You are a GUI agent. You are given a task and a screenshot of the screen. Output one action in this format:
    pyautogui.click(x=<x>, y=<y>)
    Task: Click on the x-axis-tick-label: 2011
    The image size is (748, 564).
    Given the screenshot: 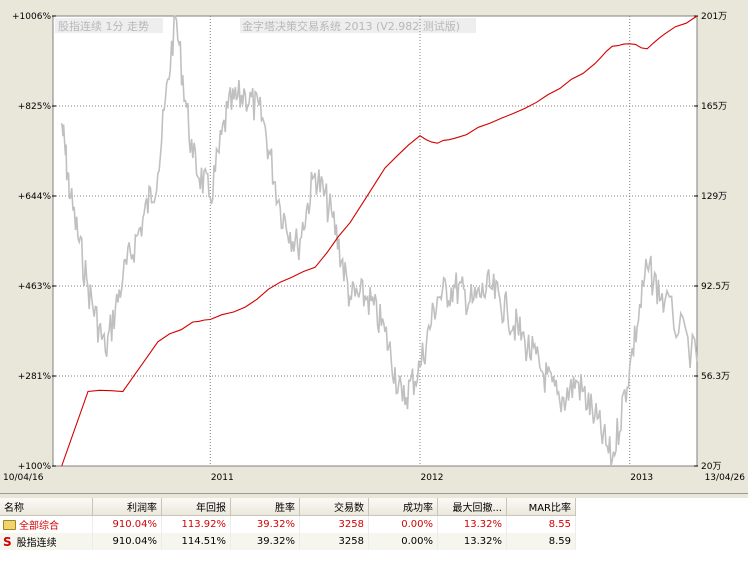 What is the action you would take?
    pyautogui.click(x=222, y=478)
    